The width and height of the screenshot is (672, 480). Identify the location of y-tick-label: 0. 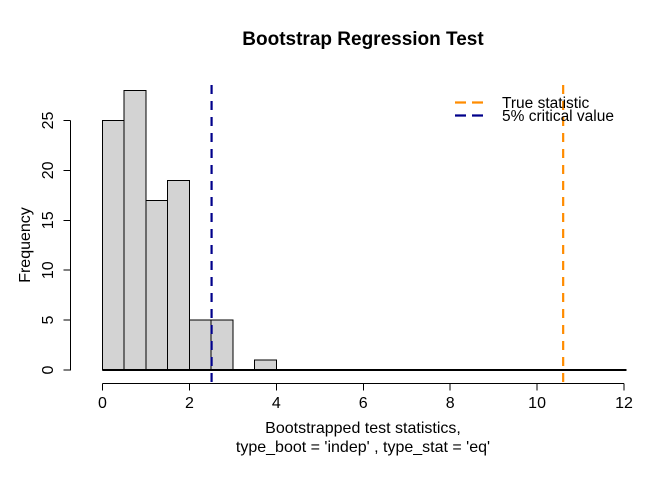
(48, 369).